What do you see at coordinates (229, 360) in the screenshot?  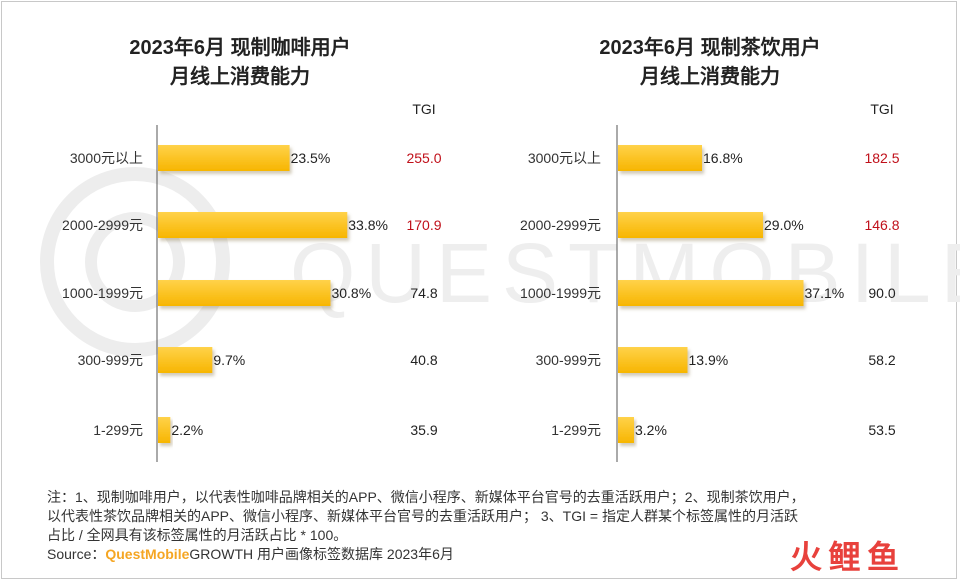 I see `data-label: 9.7%` at bounding box center [229, 360].